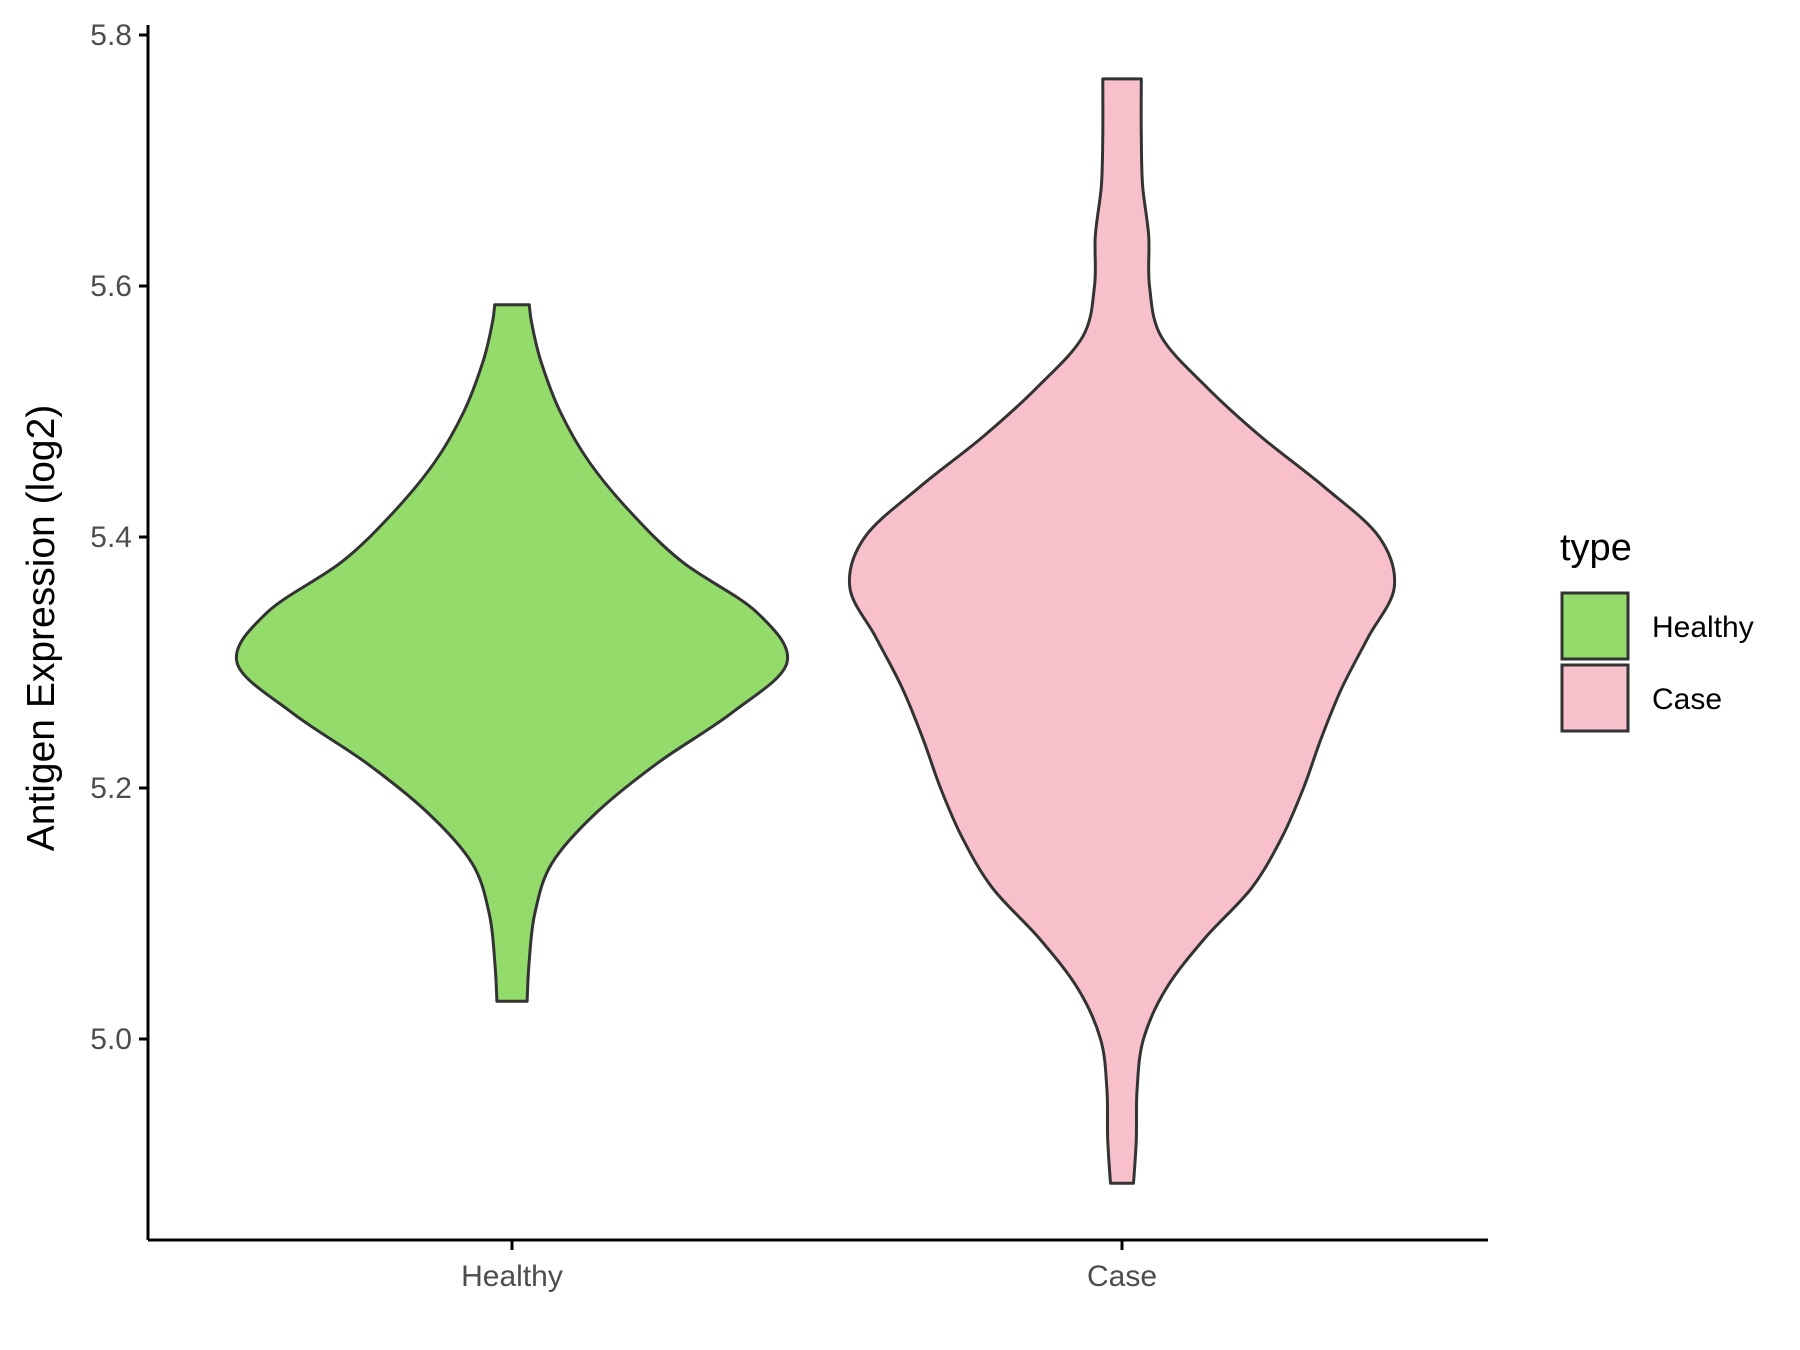  What do you see at coordinates (818, 1265) in the screenshot?
I see `x-axis: Healthy Case` at bounding box center [818, 1265].